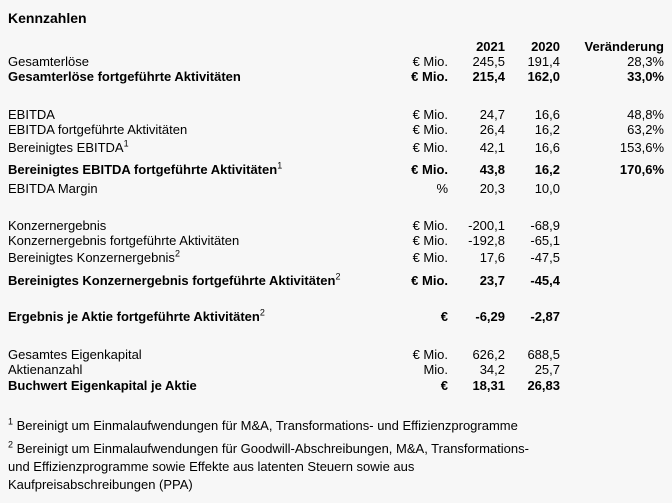  What do you see at coordinates (11, 421) in the screenshot?
I see `footnote-marker: 1` at bounding box center [11, 421].